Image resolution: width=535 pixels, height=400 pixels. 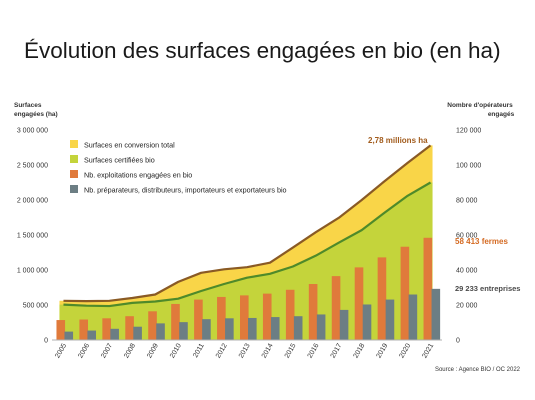 What do you see at coordinates (458, 341) in the screenshot?
I see `y-right-tick-label: 0` at bounding box center [458, 341].